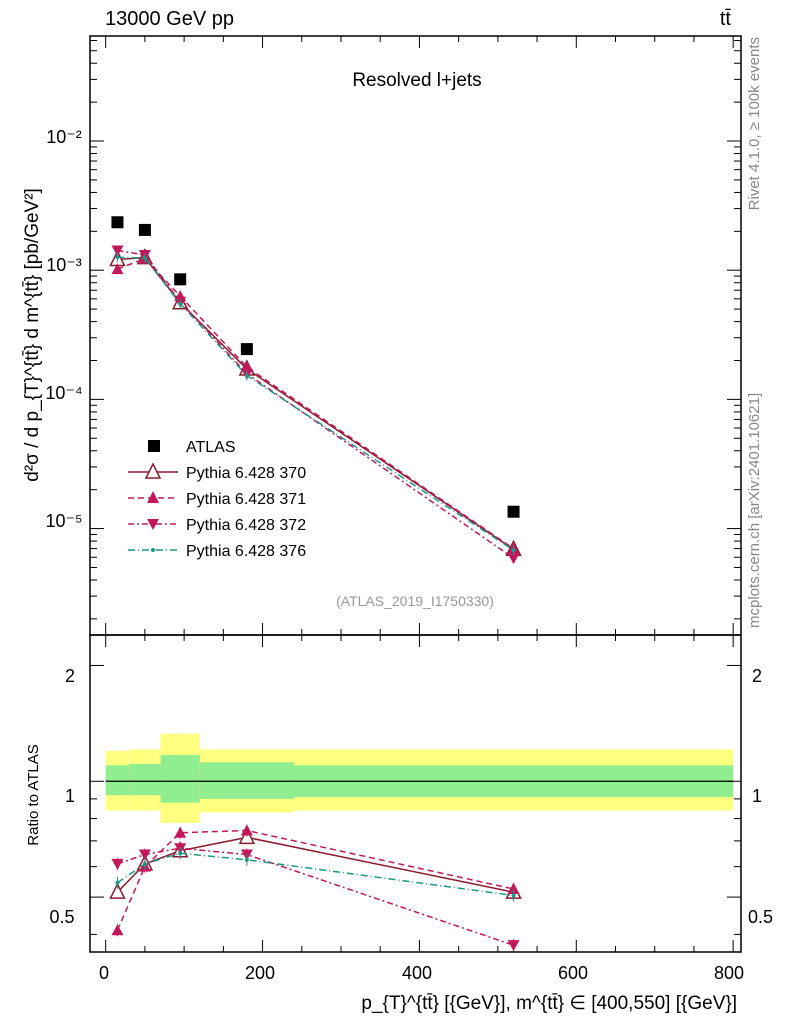 This screenshot has width=786, height=1024. I want to click on xtick-label-800: 800, so click(729, 973).